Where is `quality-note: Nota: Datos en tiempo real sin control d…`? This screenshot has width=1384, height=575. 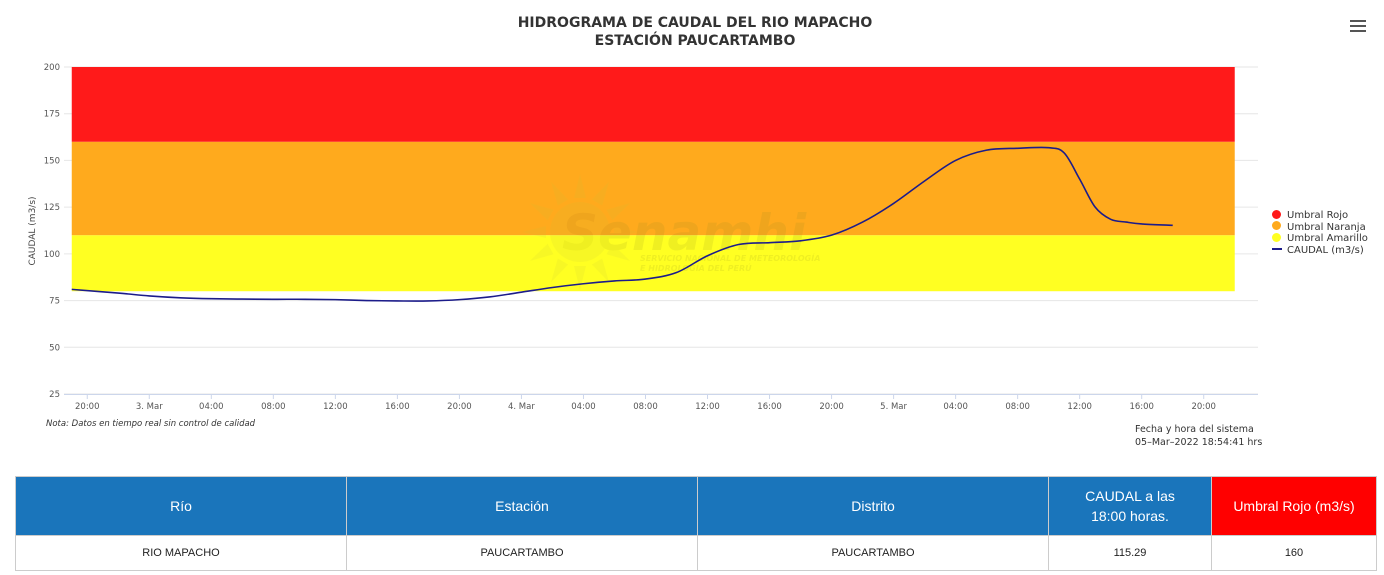
quality-note: Nota: Datos en tiempo real sin control d… is located at coordinates (151, 424).